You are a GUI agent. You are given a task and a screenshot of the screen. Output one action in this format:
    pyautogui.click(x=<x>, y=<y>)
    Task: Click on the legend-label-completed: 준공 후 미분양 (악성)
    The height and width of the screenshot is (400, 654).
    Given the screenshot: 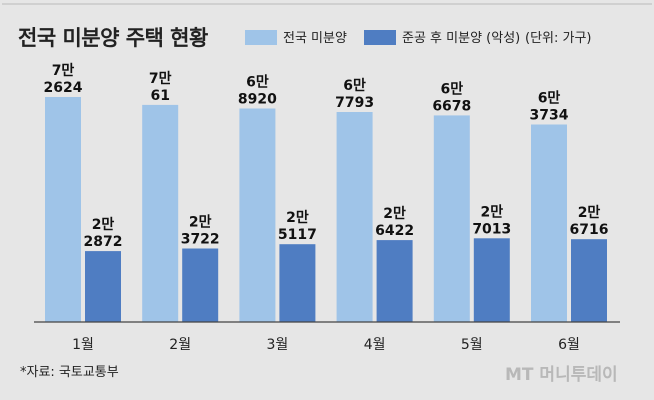 What is the action you would take?
    pyautogui.click(x=461, y=38)
    